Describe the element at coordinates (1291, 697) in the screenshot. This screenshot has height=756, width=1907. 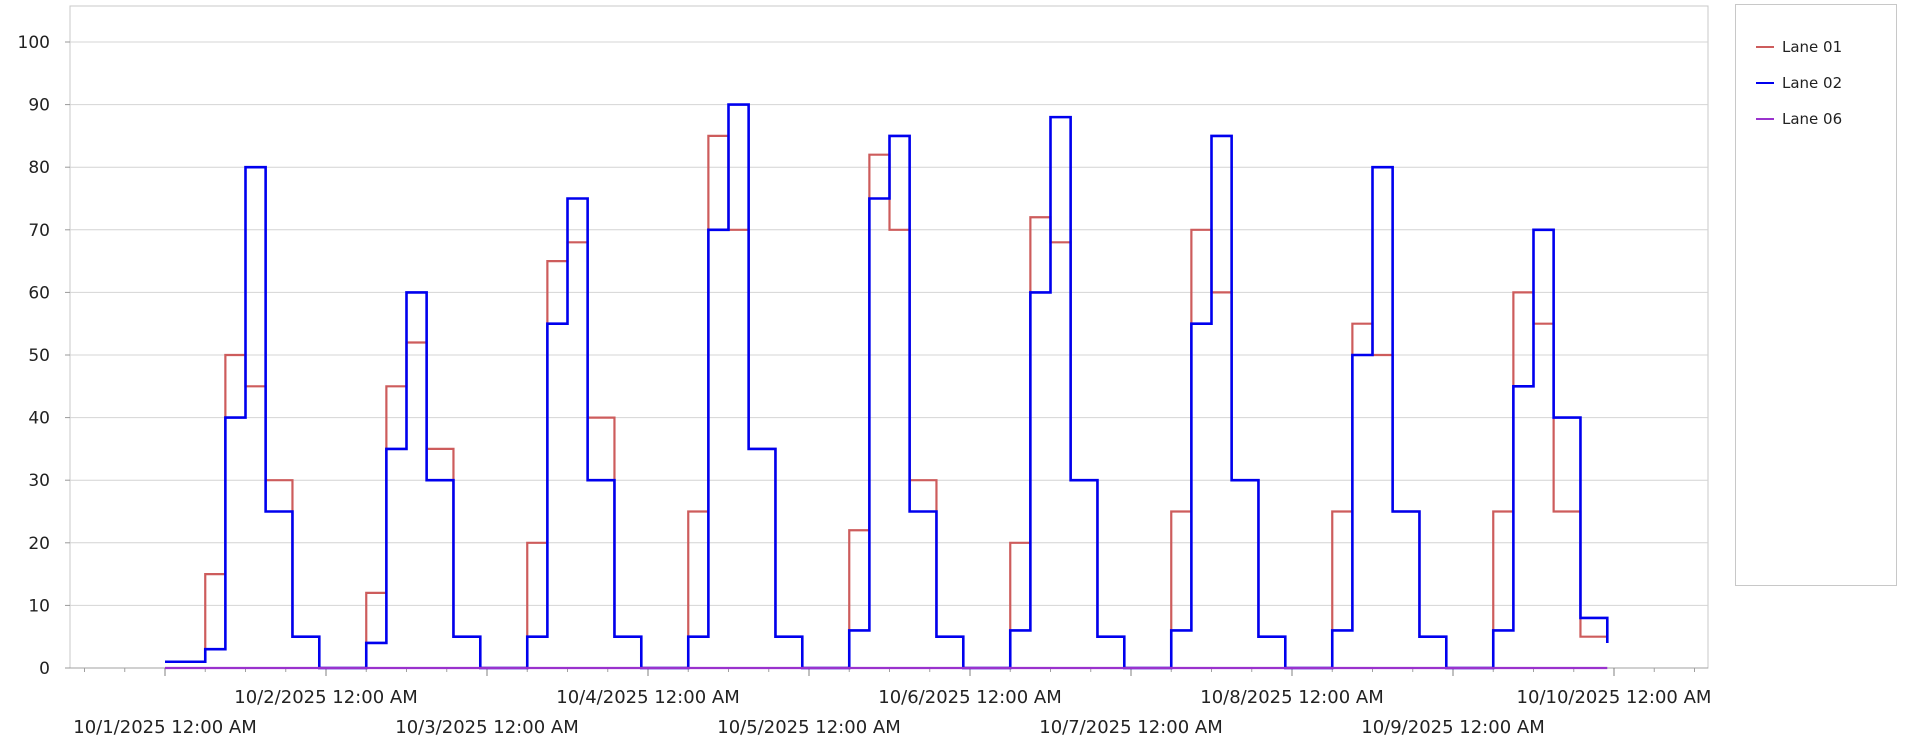
I see `x-tick-label: 10/8/2025 12:00 AM` at that location.